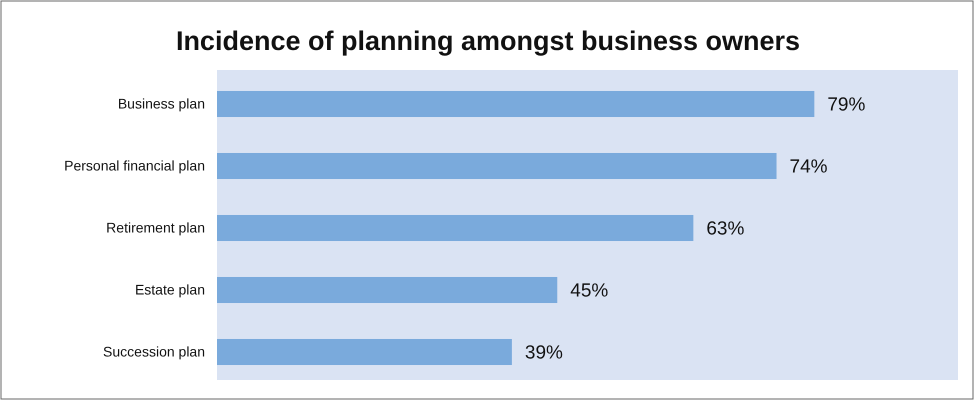  I want to click on y-tick-label: Business plan, so click(161, 103).